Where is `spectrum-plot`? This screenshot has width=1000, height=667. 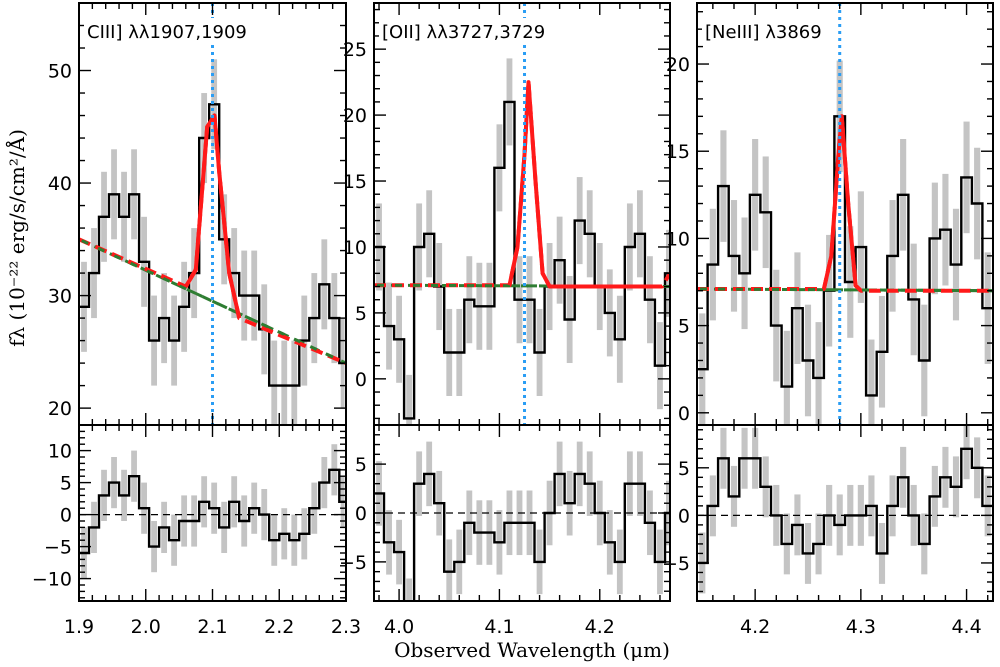
spectrum-plot is located at coordinates (212, 242).